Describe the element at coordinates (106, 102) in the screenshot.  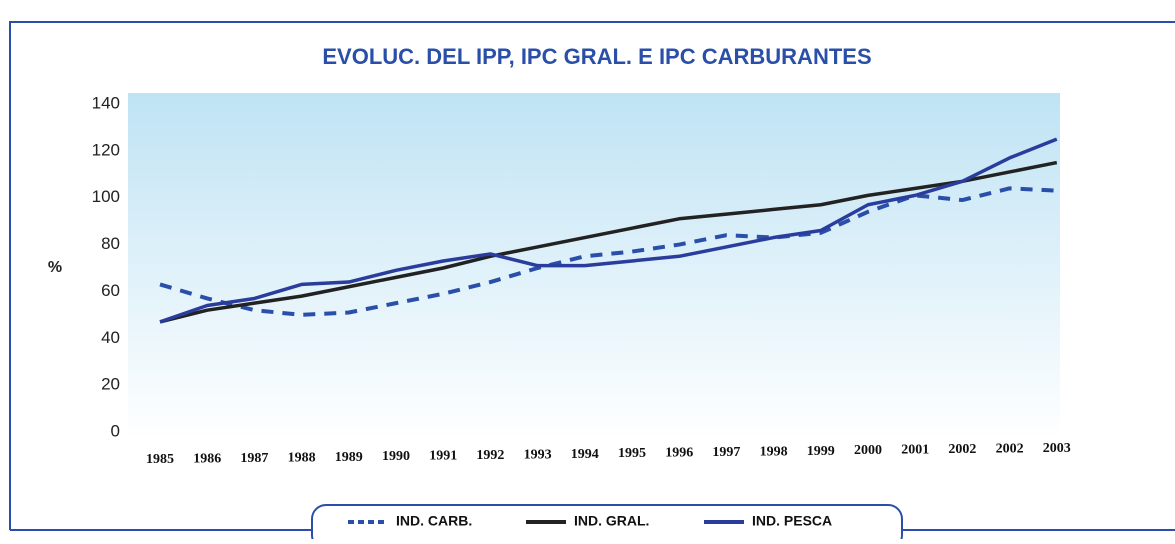
I see `y-tick-label: 140` at that location.